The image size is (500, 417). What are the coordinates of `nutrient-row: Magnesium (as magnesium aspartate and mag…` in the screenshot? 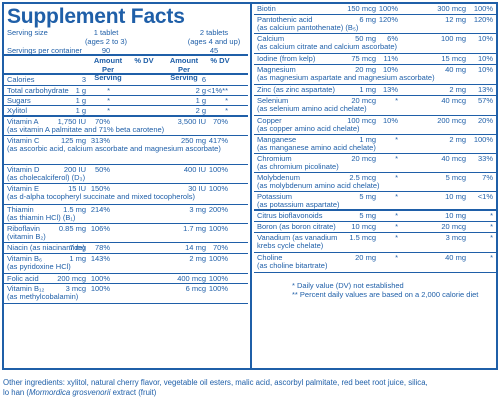 It's located at (375, 75).